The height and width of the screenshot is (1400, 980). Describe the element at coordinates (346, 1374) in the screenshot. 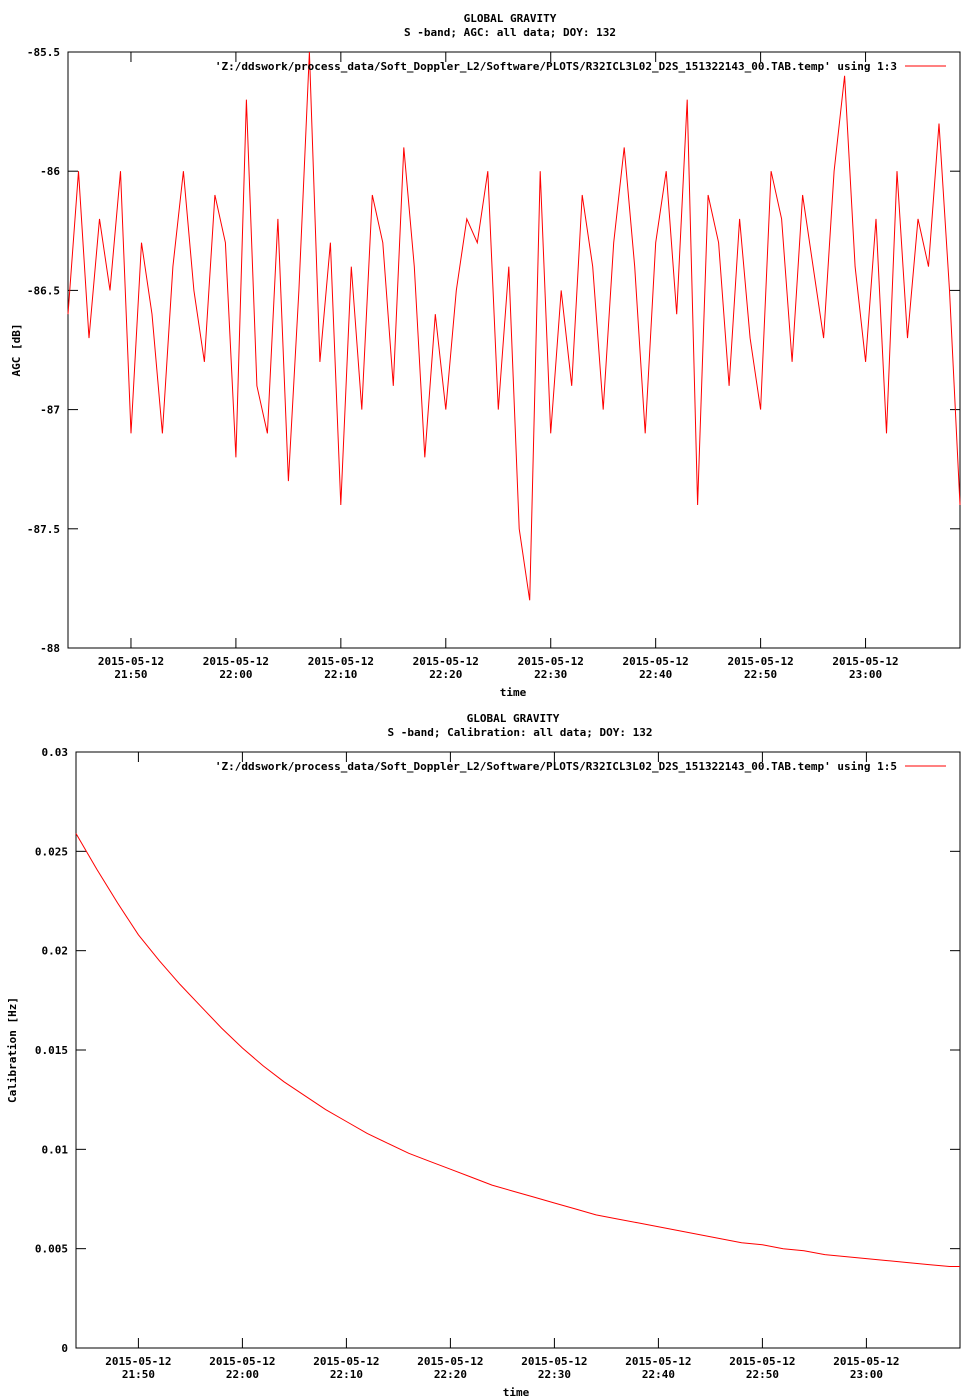

I see `calibration-x-tick-time: 22:10` at that location.